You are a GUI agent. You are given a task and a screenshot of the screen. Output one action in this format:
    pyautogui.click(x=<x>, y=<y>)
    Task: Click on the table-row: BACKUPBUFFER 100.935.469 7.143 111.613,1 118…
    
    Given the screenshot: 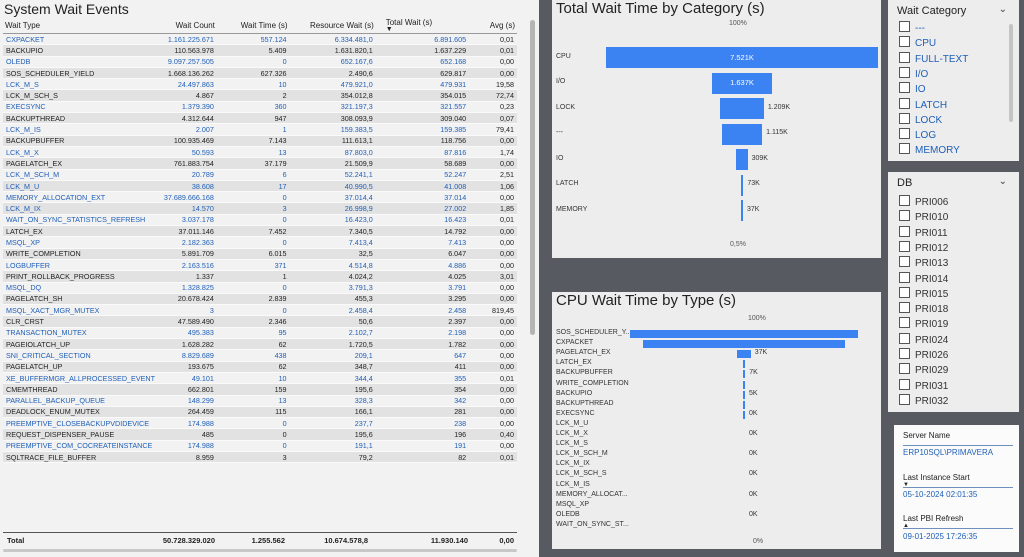 What is the action you would take?
    pyautogui.click(x=260, y=141)
    